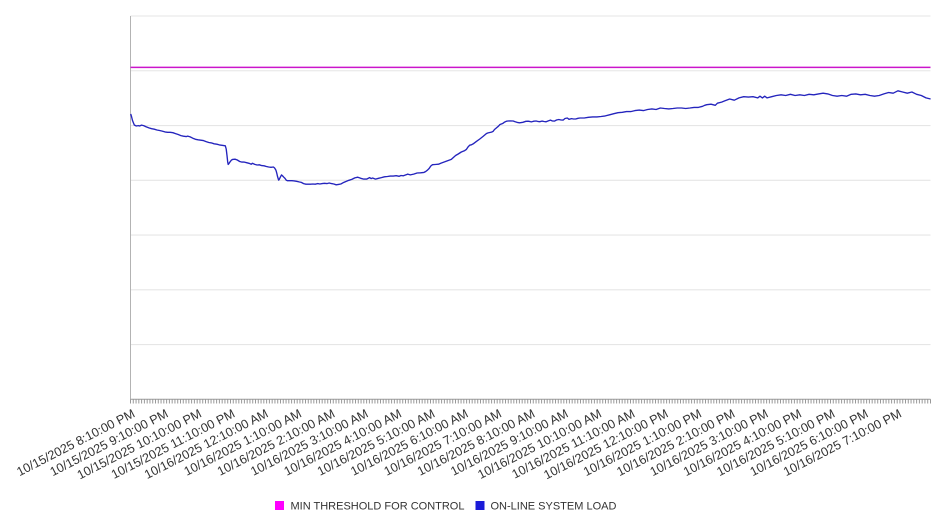 The height and width of the screenshot is (526, 946). What do you see at coordinates (378, 507) in the screenshot?
I see `svg-text: MIN THRESHOLD FOR CONTROL` at bounding box center [378, 507].